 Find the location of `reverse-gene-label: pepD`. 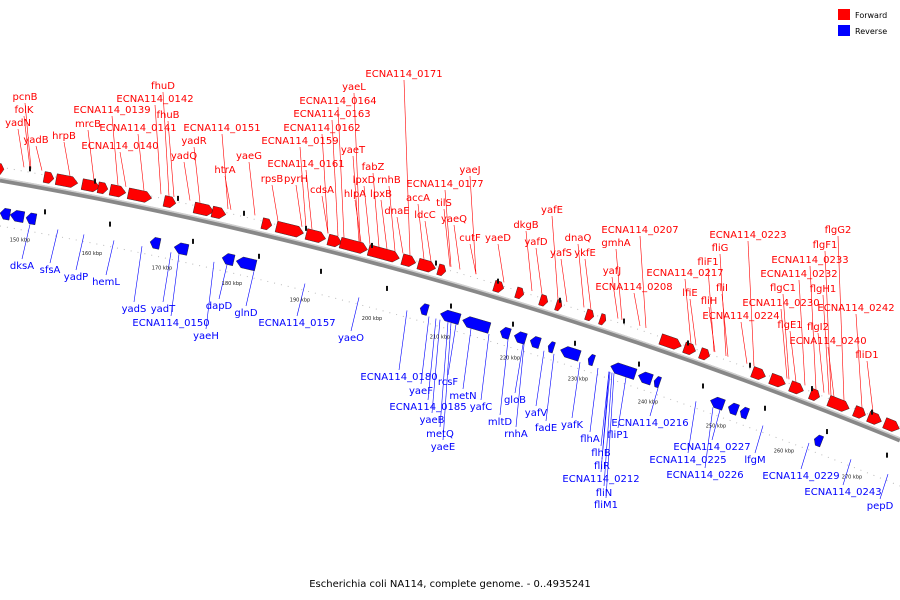

reverse-gene-label: pepD is located at coordinates (880, 506).